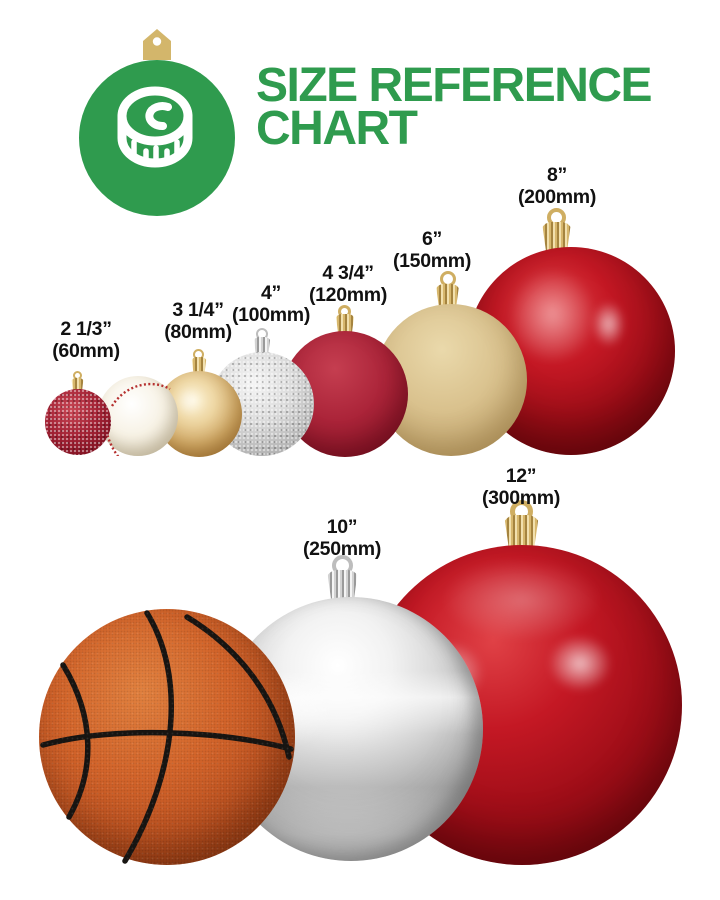 Image resolution: width=720 pixels, height=900 pixels. What do you see at coordinates (432, 239) in the screenshot?
I see `size-inches: 6”` at bounding box center [432, 239].